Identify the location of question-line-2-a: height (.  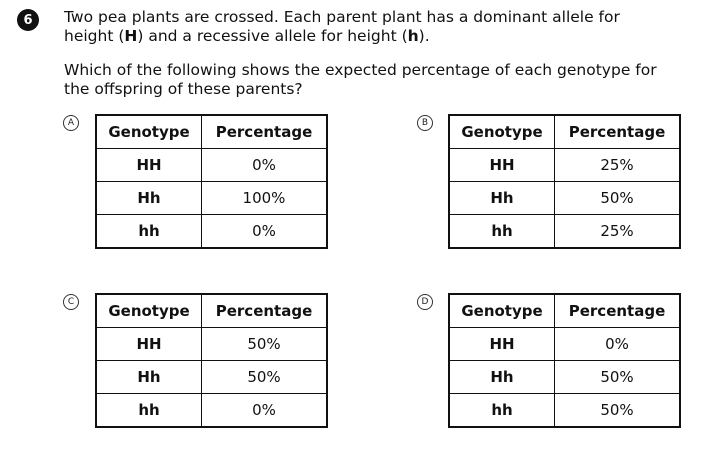
(94, 36).